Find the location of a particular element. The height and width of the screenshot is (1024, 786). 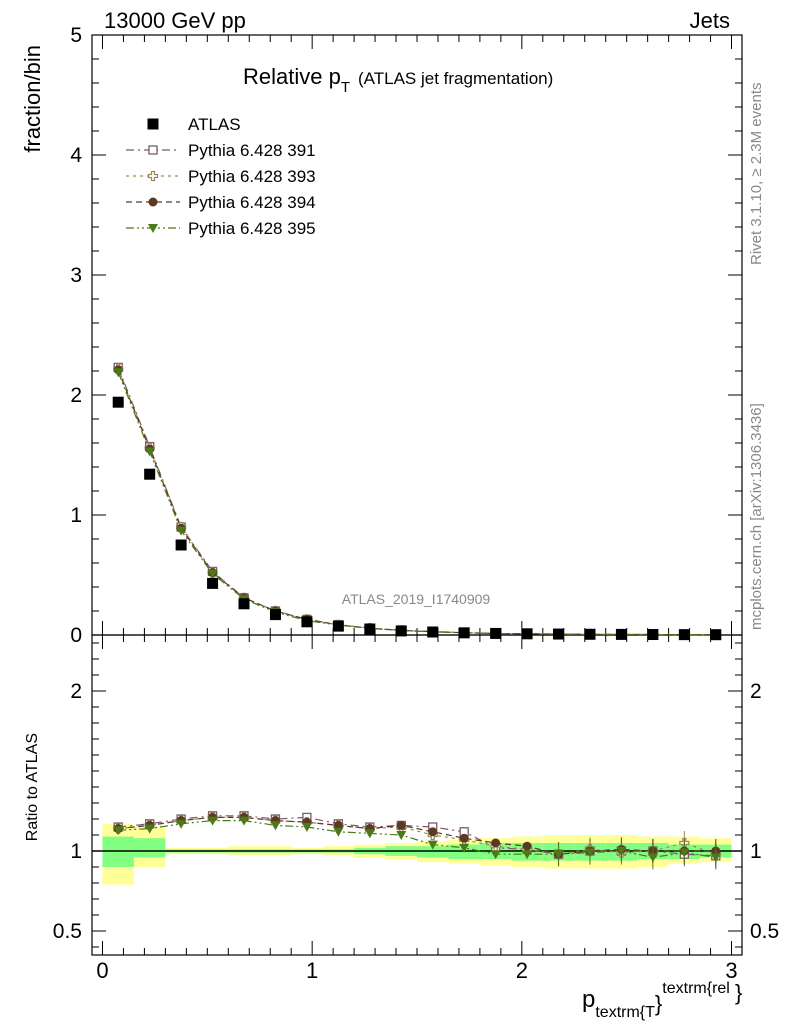

x-tick-label: 0 is located at coordinates (102, 970).